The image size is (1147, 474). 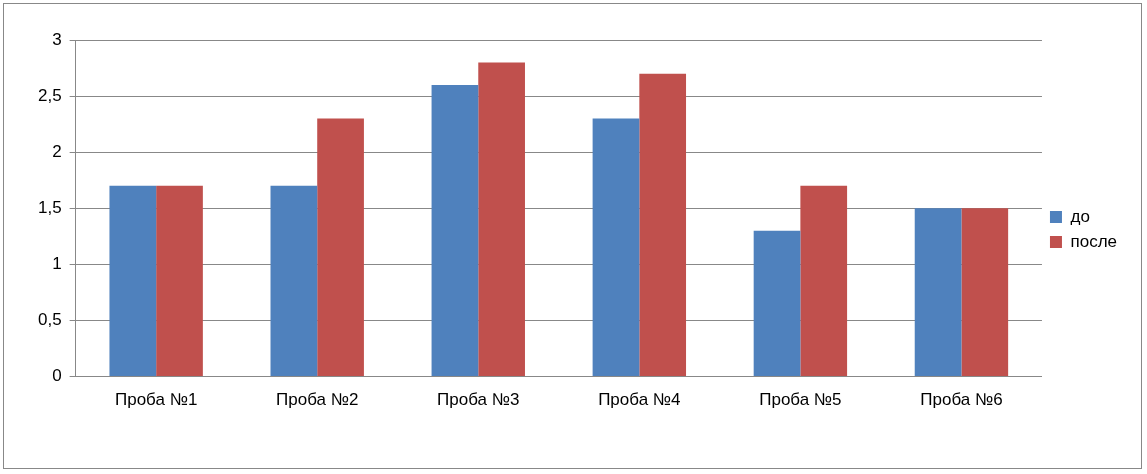 I want to click on legend-label: после, so click(x=1094, y=241).